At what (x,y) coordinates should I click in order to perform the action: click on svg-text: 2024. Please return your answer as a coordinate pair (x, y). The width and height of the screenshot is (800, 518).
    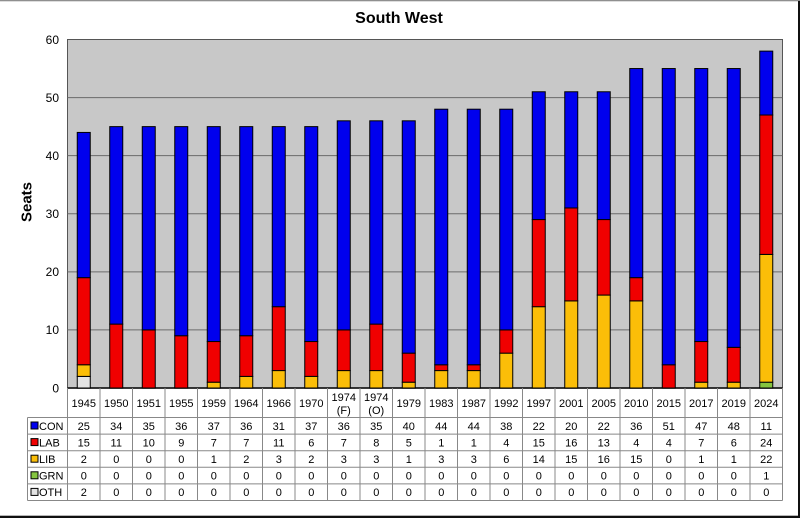
    Looking at the image, I should click on (766, 404).